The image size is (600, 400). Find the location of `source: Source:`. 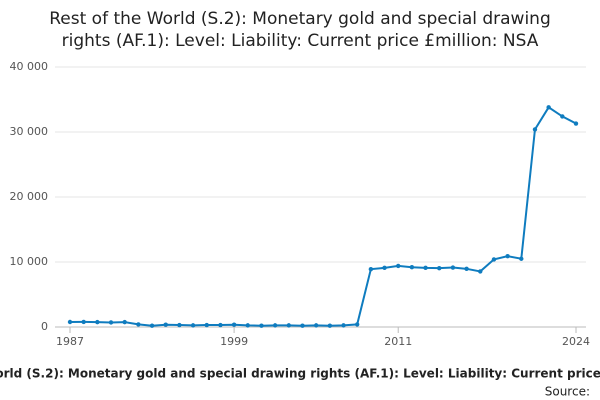

source: Source: is located at coordinates (567, 392).